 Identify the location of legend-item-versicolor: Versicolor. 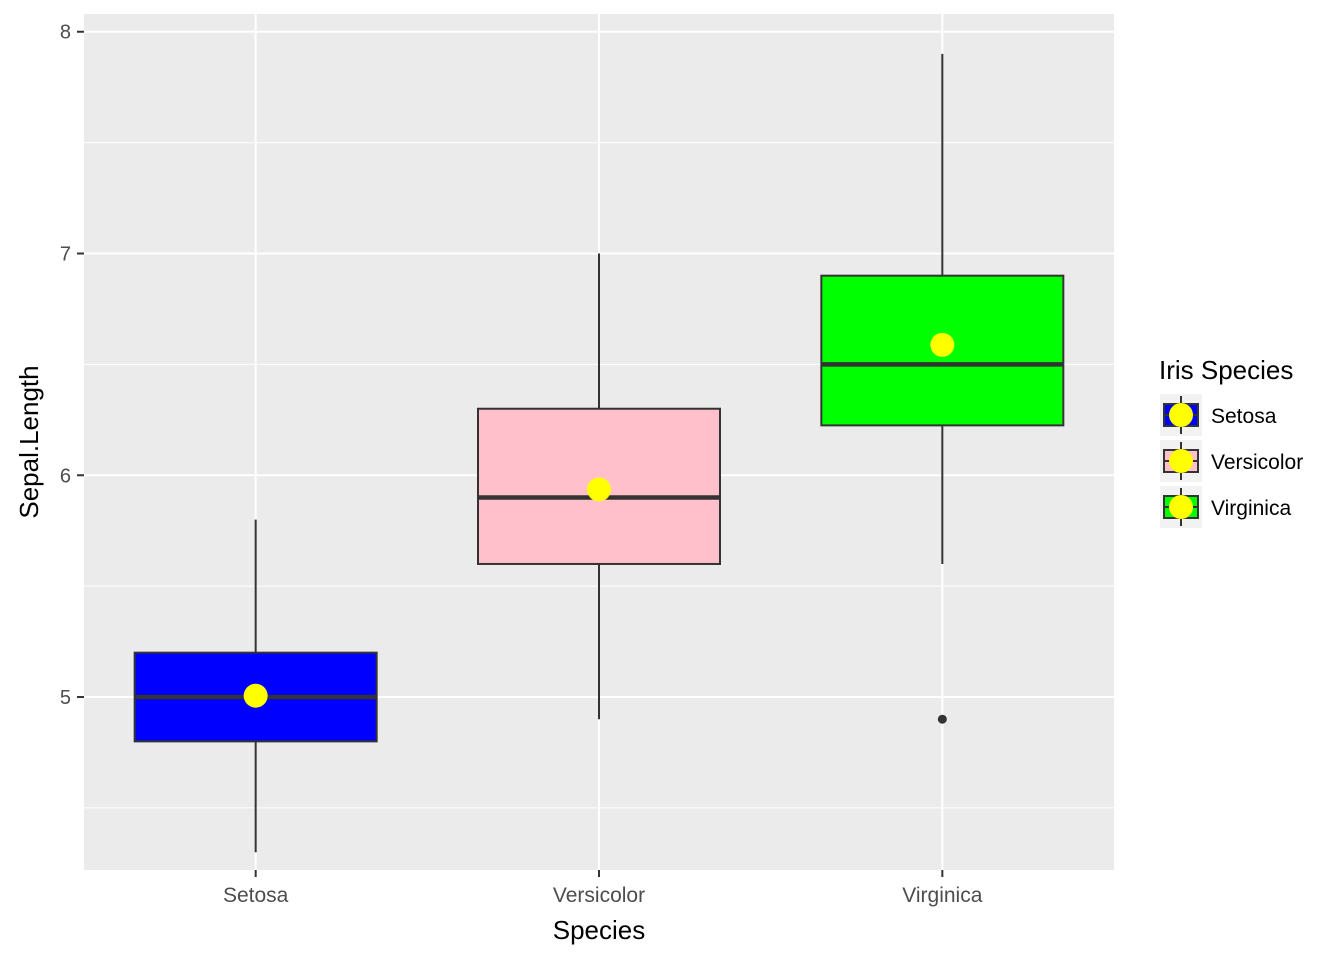
(1231, 461).